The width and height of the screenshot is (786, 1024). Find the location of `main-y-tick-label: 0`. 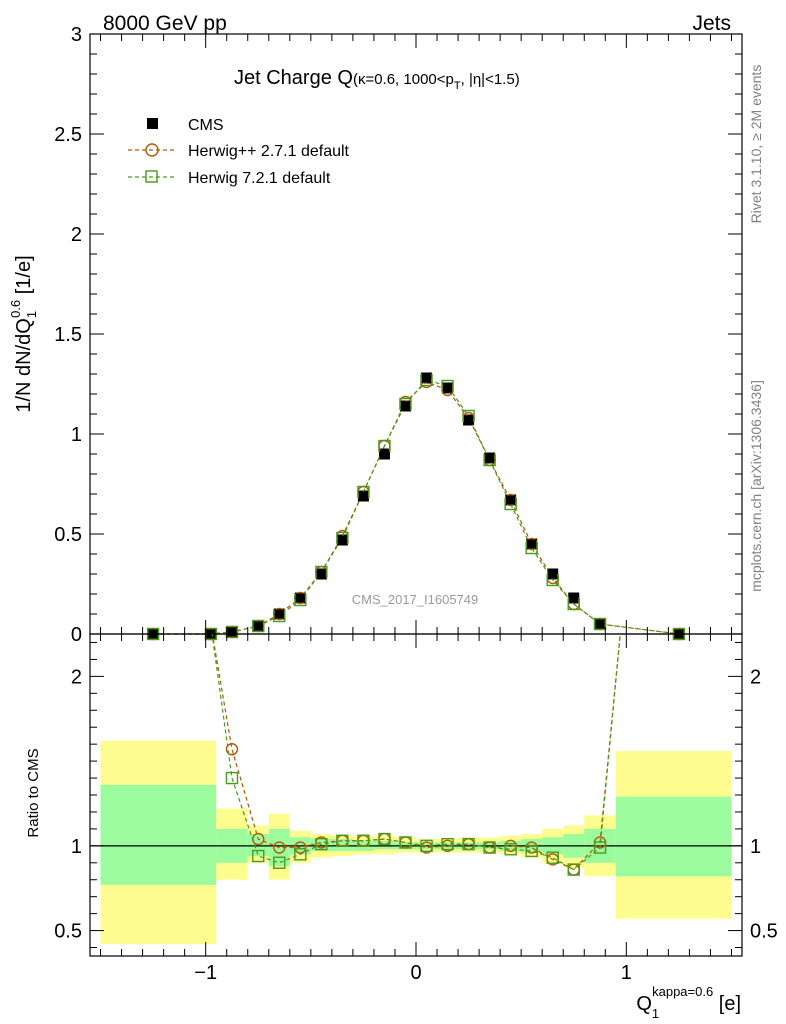

main-y-tick-label: 0 is located at coordinates (76, 635).